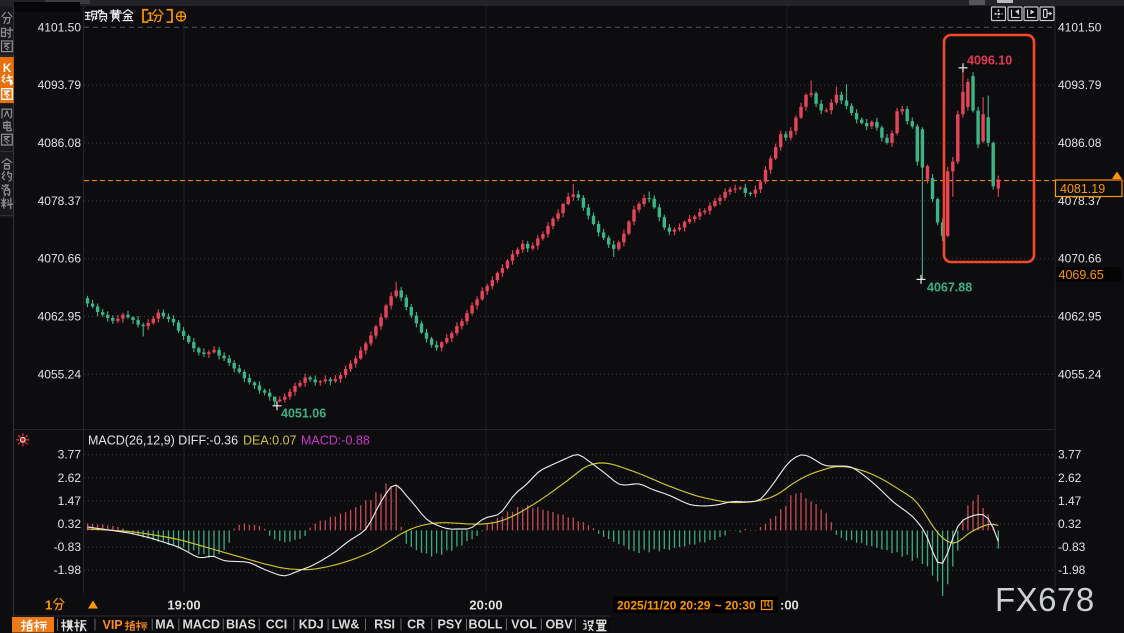  Describe the element at coordinates (416, 625) in the screenshot. I see `svg-text: CR` at that location.